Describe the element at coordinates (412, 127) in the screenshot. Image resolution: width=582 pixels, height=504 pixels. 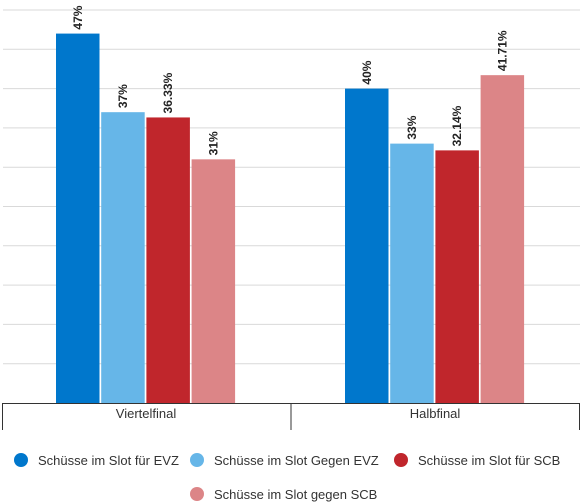
I see `data-label: 33%` at that location.